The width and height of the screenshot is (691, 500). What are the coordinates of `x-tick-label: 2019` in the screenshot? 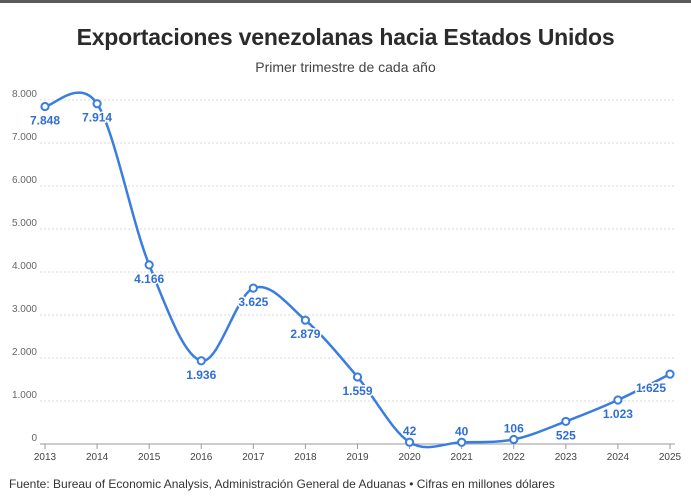 It's located at (357, 457).